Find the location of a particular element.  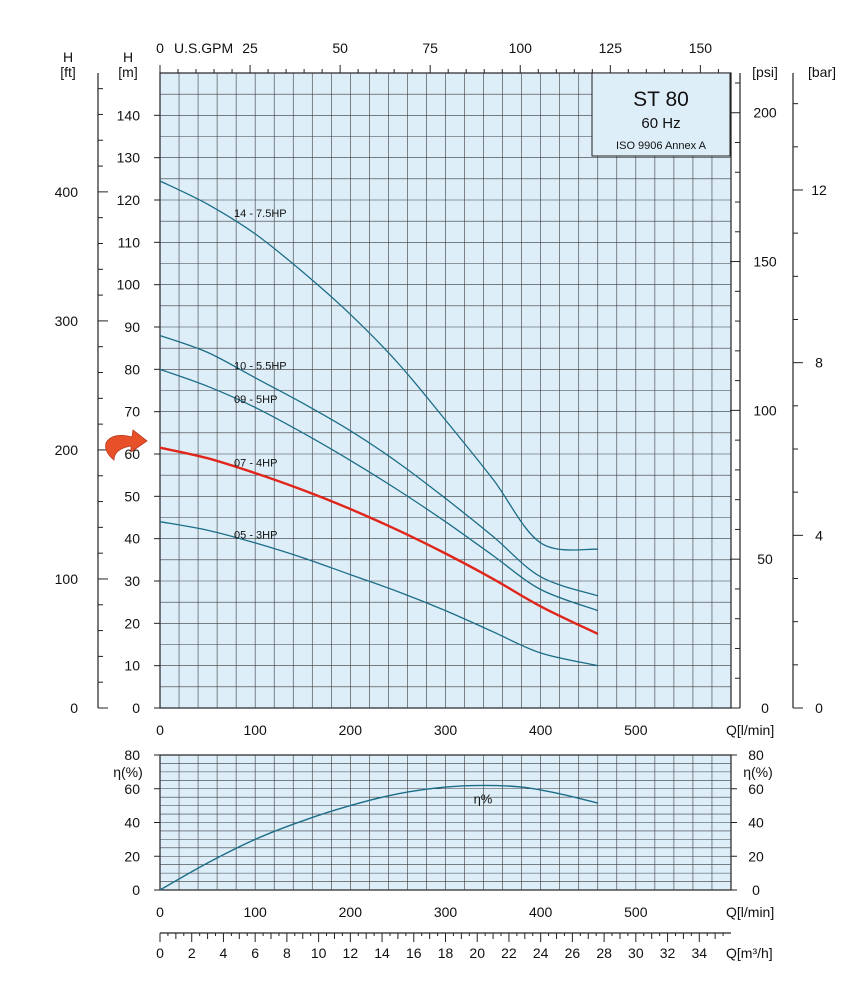

m-tick-label: 10 is located at coordinates (132, 666).